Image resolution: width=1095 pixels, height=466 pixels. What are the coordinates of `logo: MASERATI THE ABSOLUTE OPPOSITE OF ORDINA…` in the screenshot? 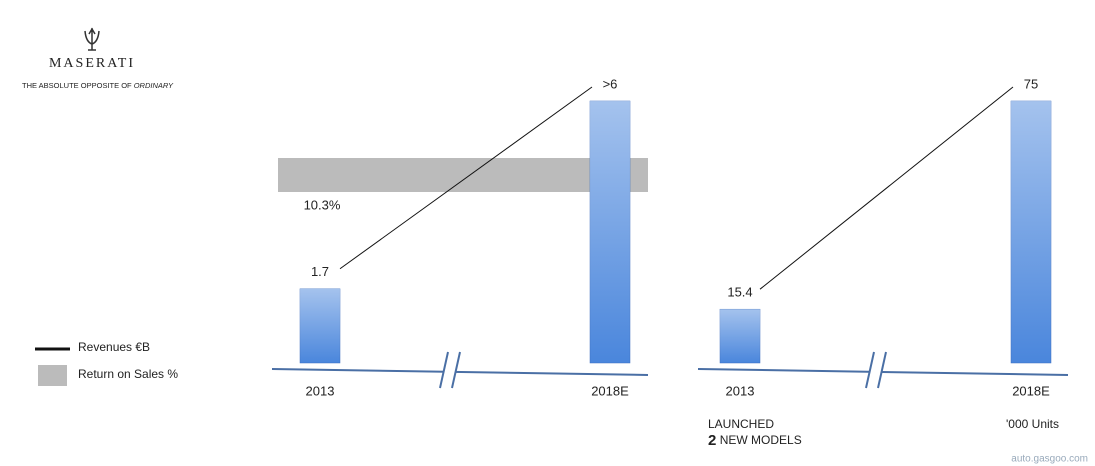 It's located at (98, 58).